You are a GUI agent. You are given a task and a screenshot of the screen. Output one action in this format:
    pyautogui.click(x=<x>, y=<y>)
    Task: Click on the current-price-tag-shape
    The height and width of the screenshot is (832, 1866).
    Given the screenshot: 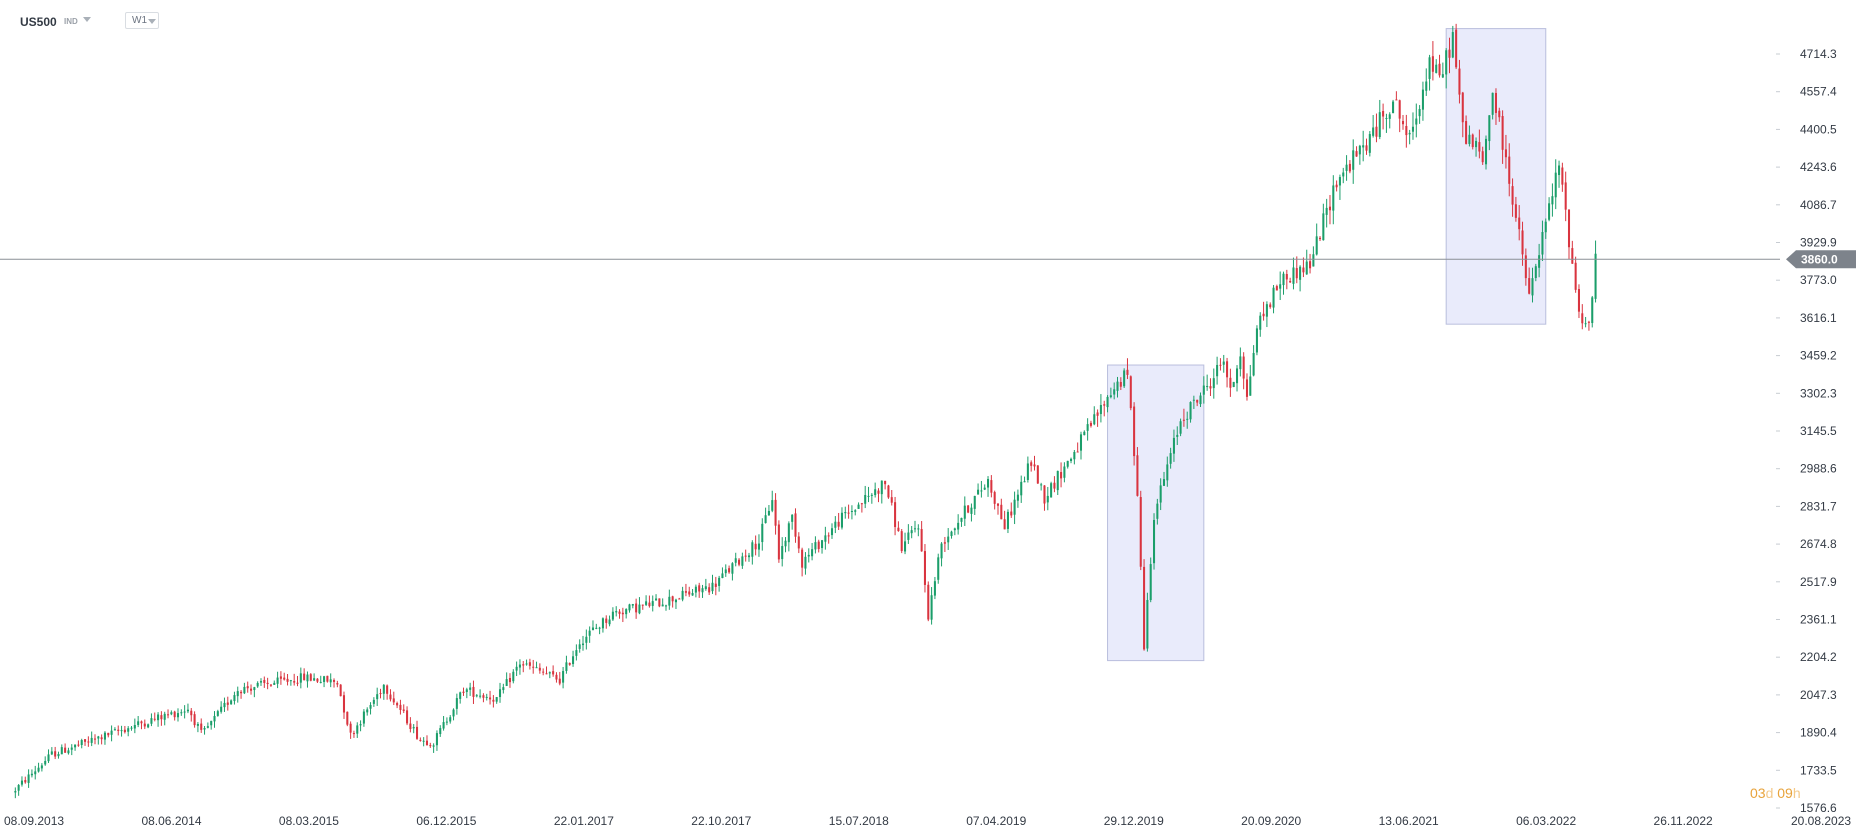 What is the action you would take?
    pyautogui.click(x=1821, y=259)
    